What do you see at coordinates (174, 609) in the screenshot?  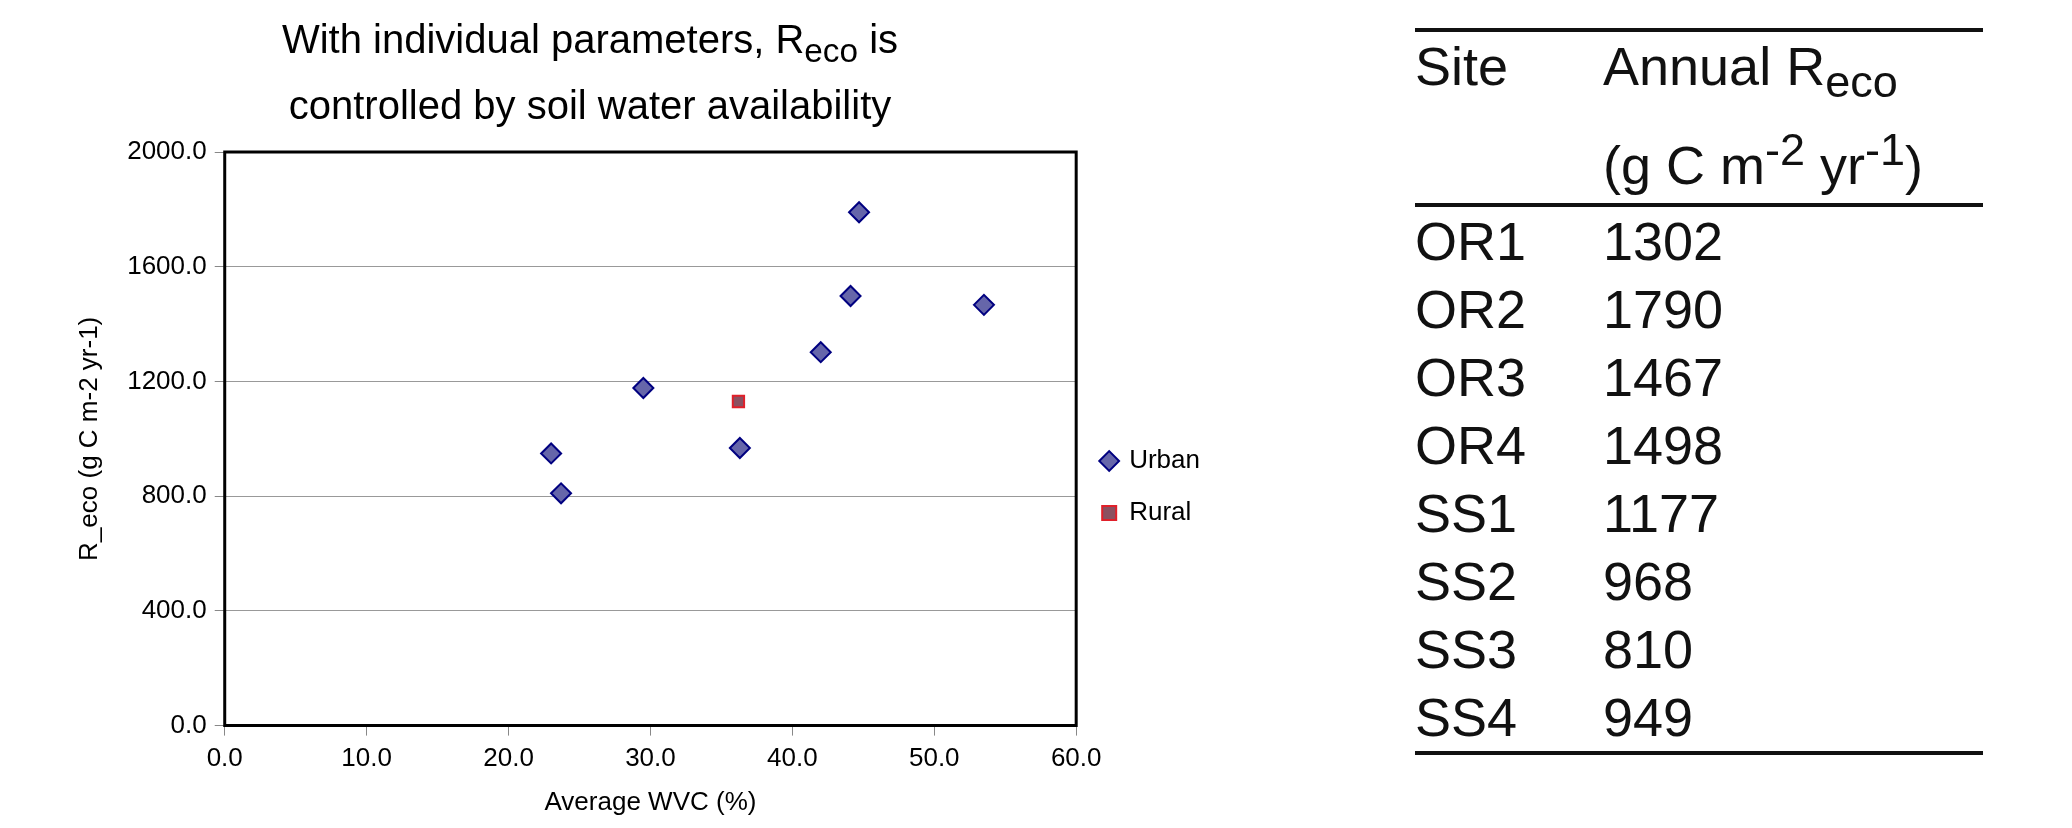 I see `y-tick-label: 400.0` at bounding box center [174, 609].